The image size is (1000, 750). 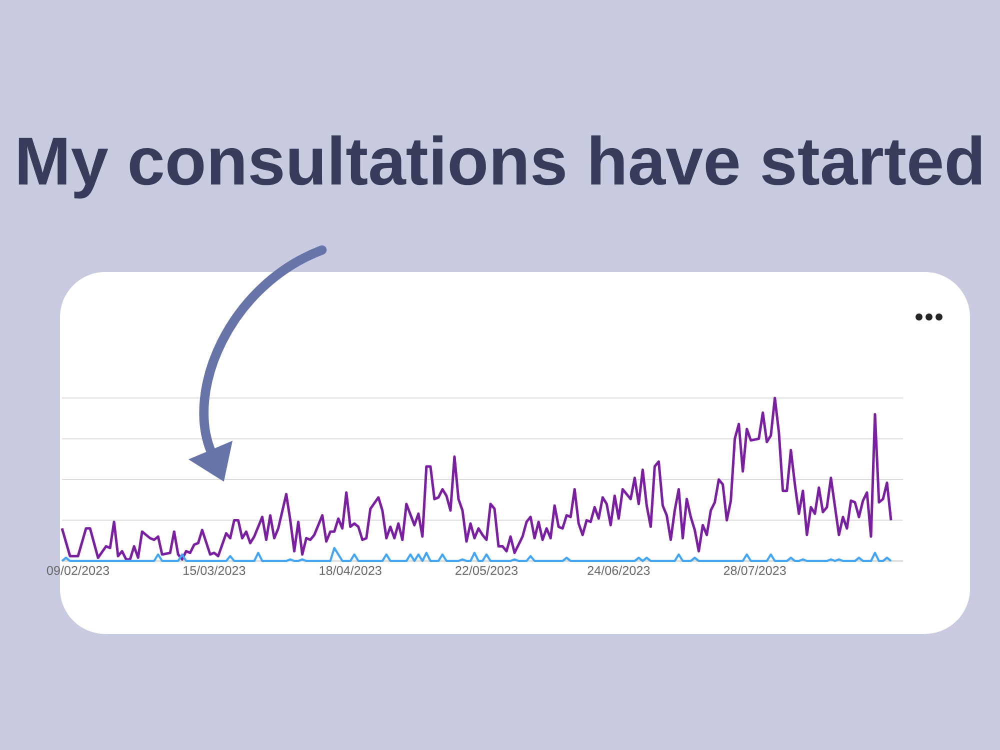 I want to click on x-tick-label: 09/02/2023, so click(x=78, y=570).